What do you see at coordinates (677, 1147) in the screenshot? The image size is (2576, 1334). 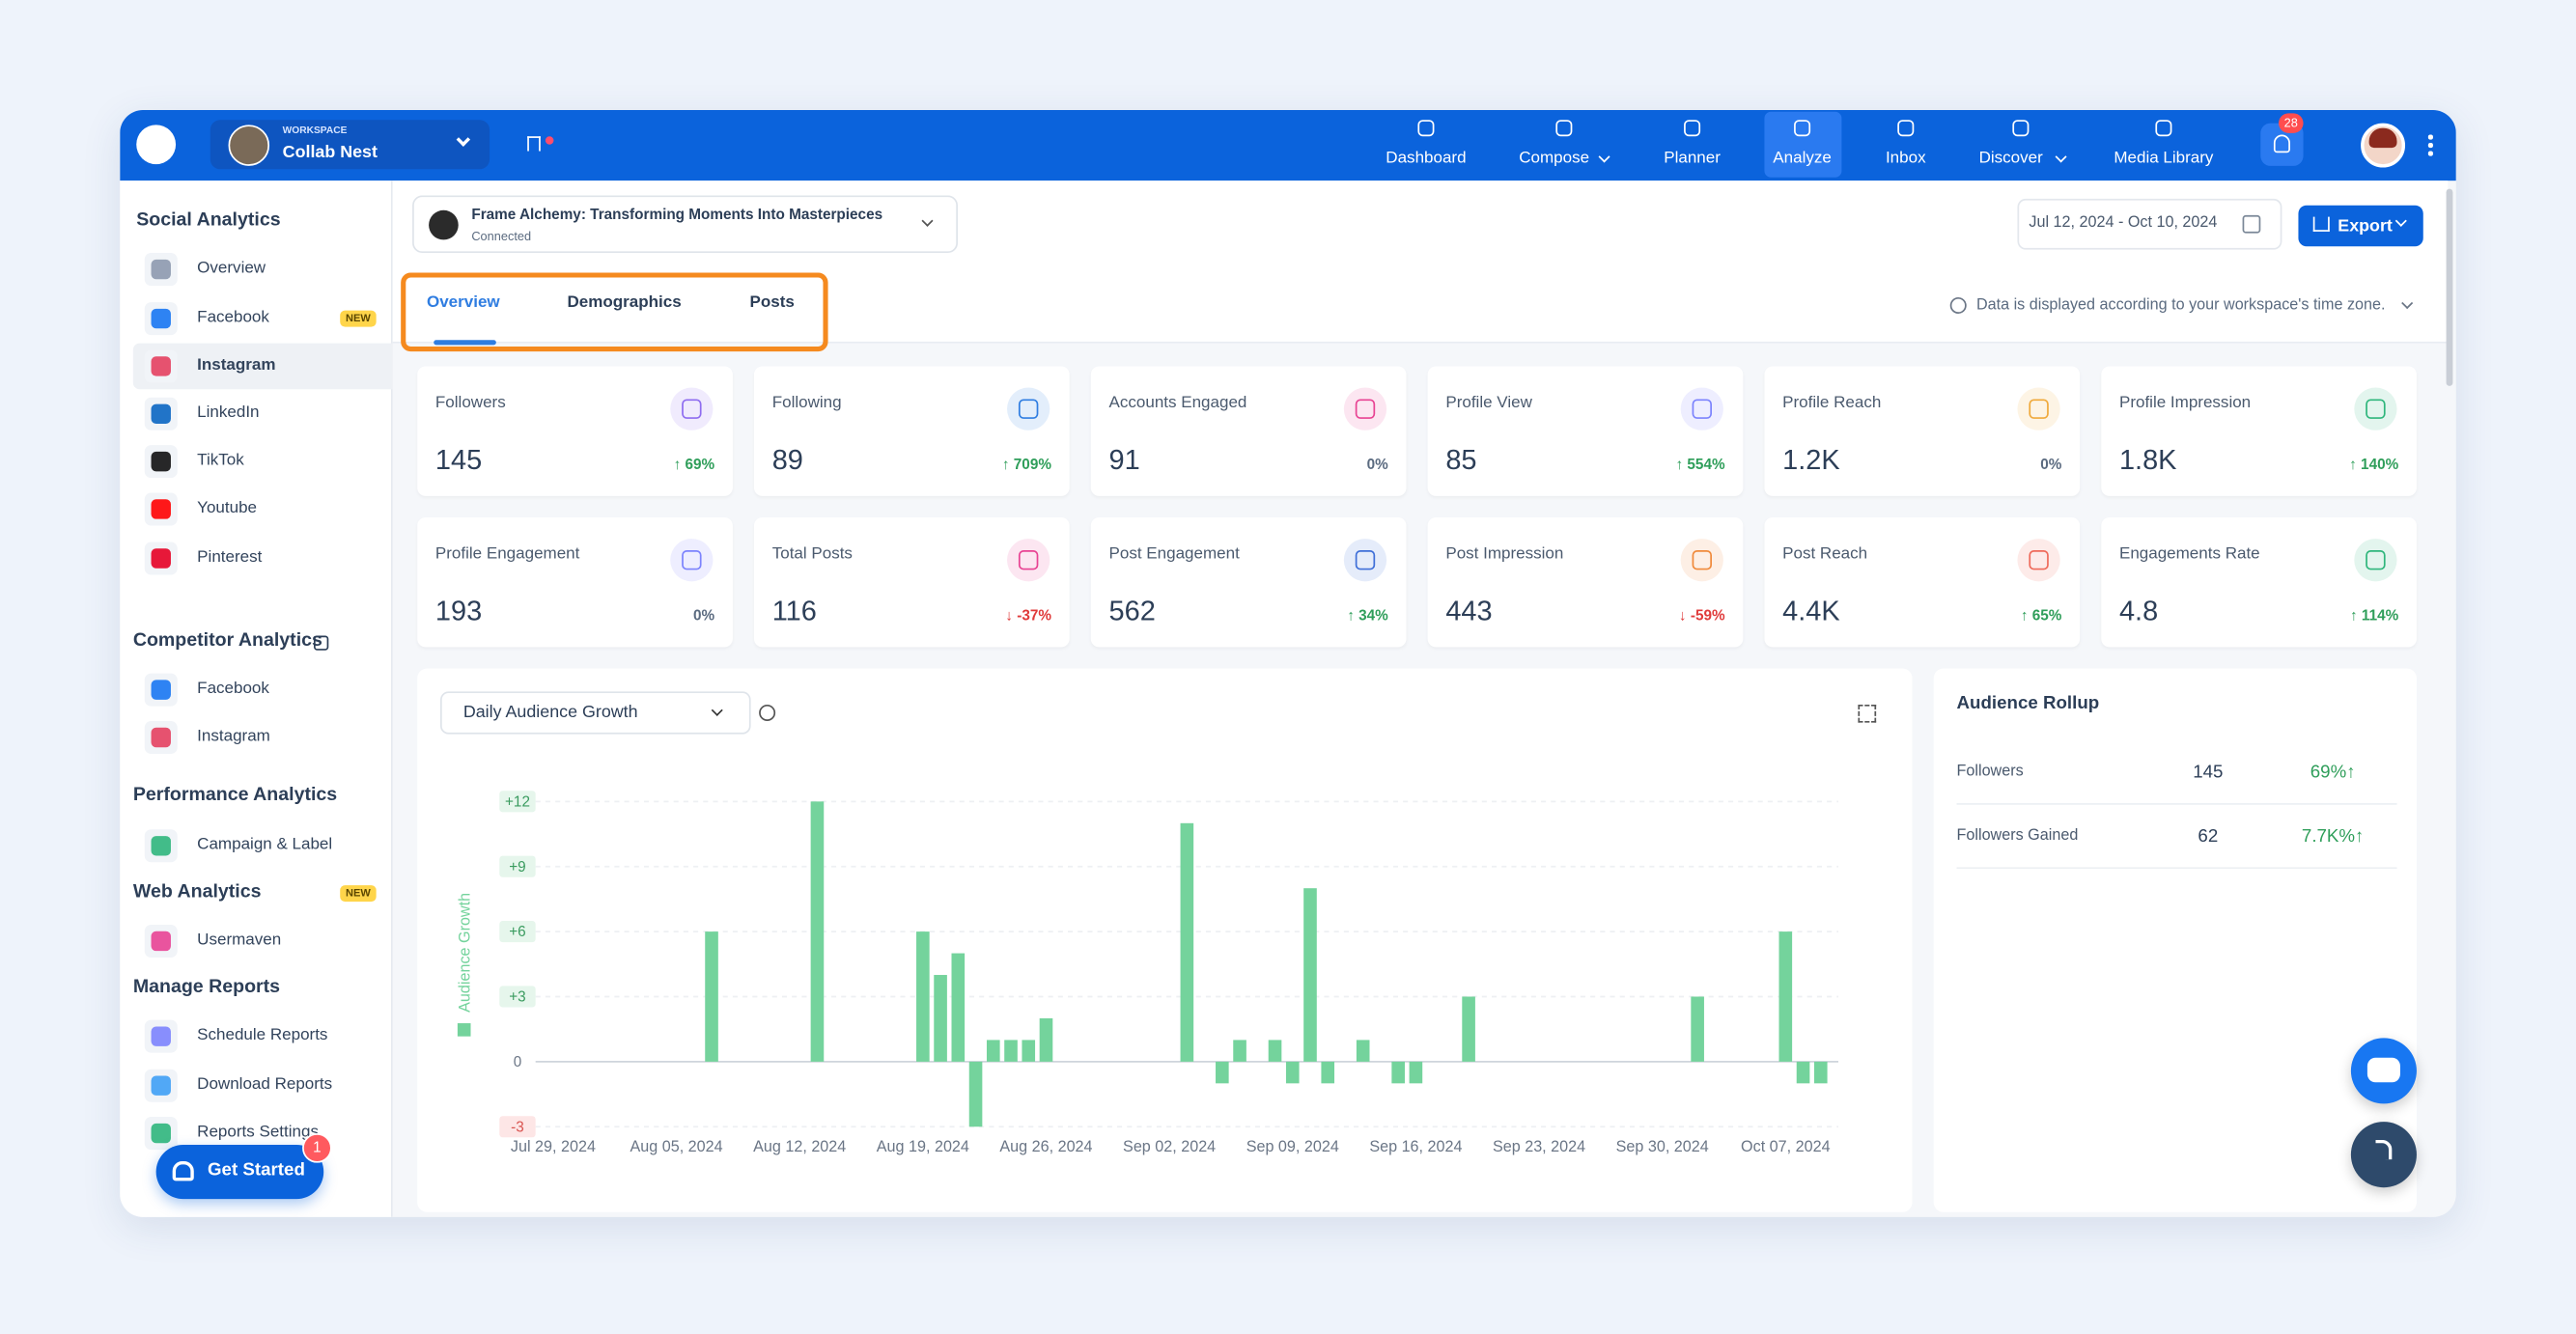 I see `x-tick-label: Aug 05, 2024` at bounding box center [677, 1147].